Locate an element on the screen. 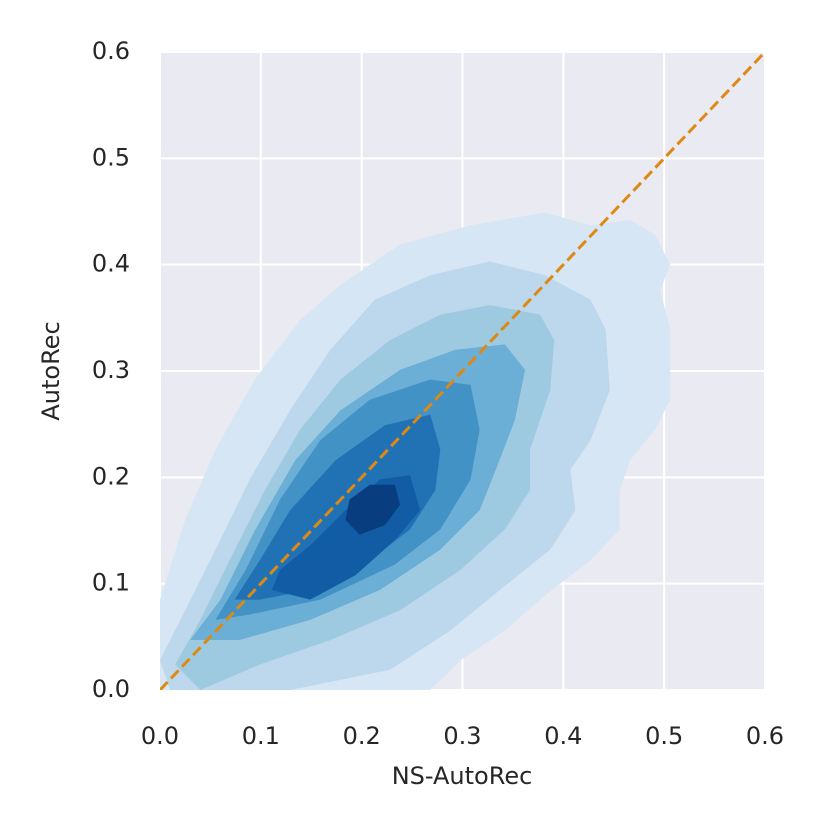 The height and width of the screenshot is (830, 830). x-axis-title: NS-AutoRec is located at coordinates (462, 776).